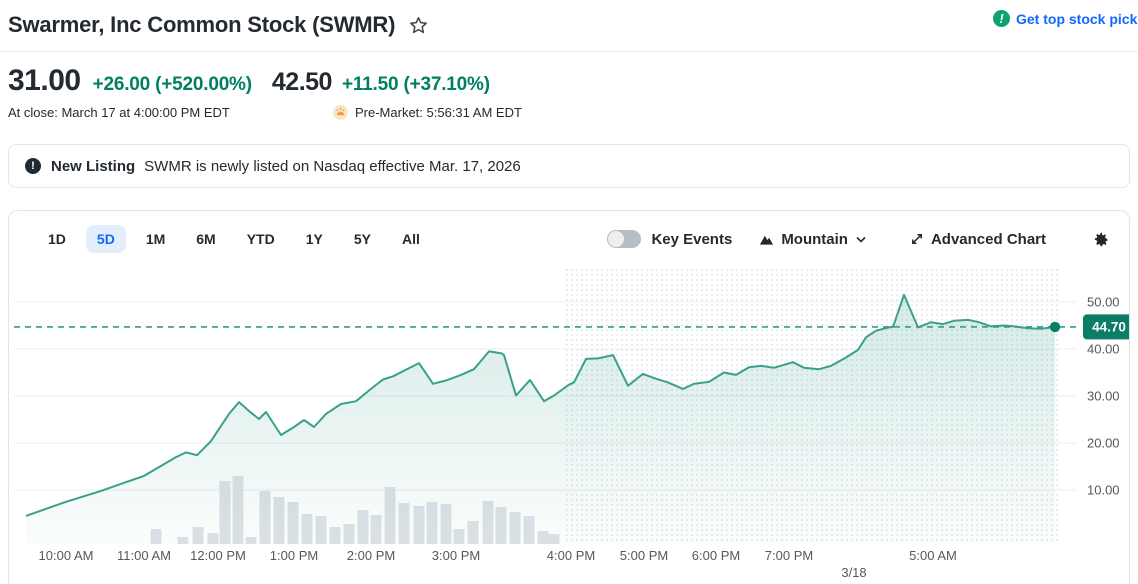  Describe the element at coordinates (917, 239) in the screenshot. I see `expand-diagonal-icon` at that location.